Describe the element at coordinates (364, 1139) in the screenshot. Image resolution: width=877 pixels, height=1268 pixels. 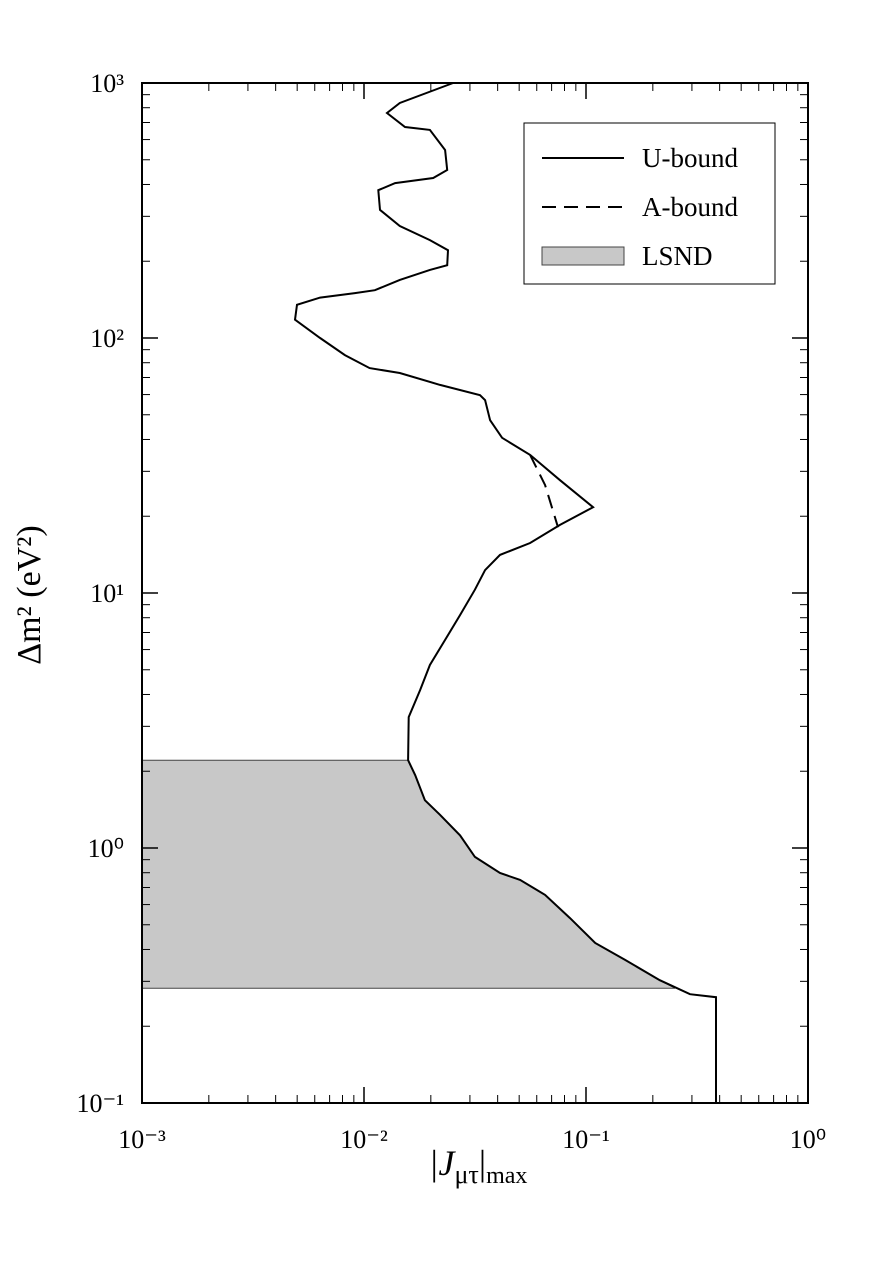
I see `x-tick-label: 10⁻²` at that location.